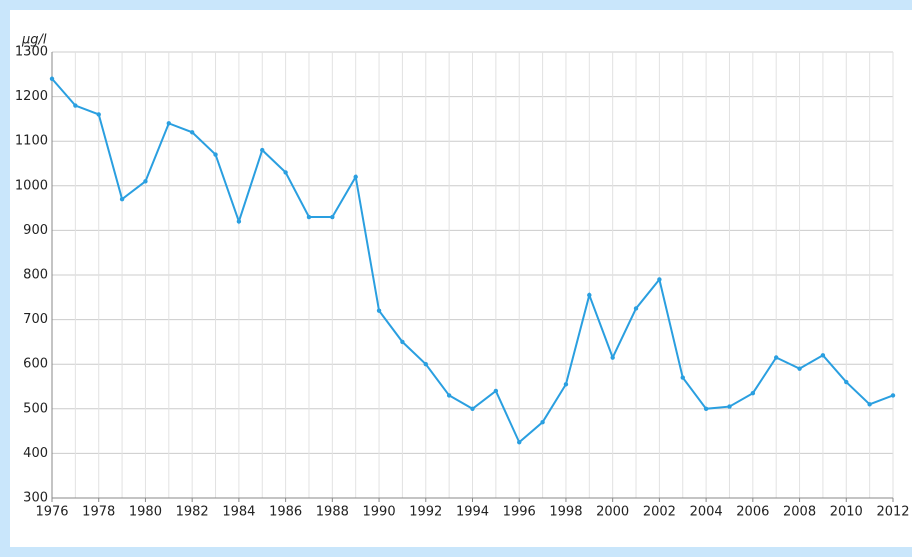 This screenshot has width=912, height=557. What do you see at coordinates (192, 512) in the screenshot?
I see `x-tick-label: 1982` at bounding box center [192, 512].